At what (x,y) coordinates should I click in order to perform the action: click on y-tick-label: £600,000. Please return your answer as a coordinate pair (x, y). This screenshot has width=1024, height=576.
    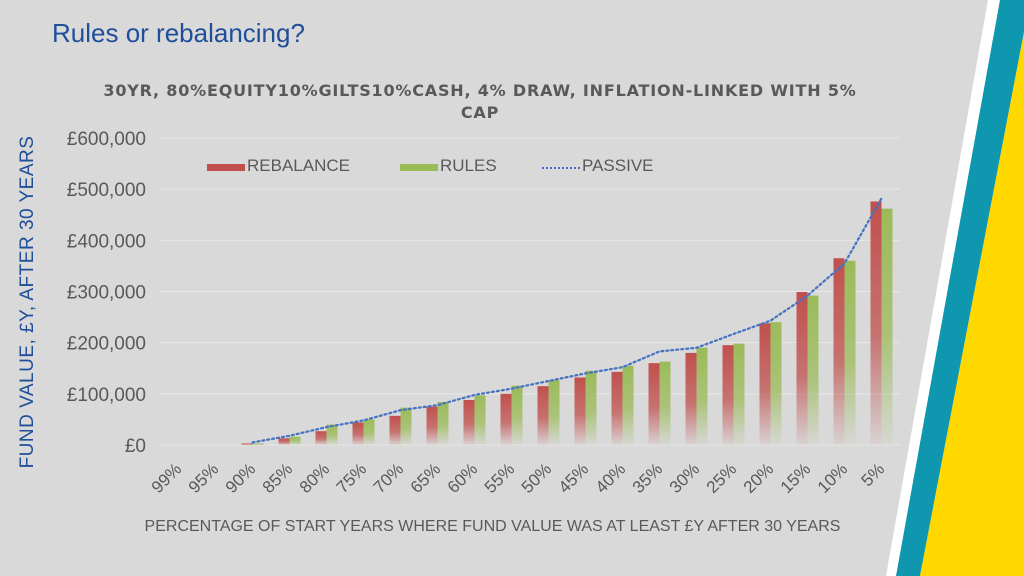
    Looking at the image, I should click on (106, 139).